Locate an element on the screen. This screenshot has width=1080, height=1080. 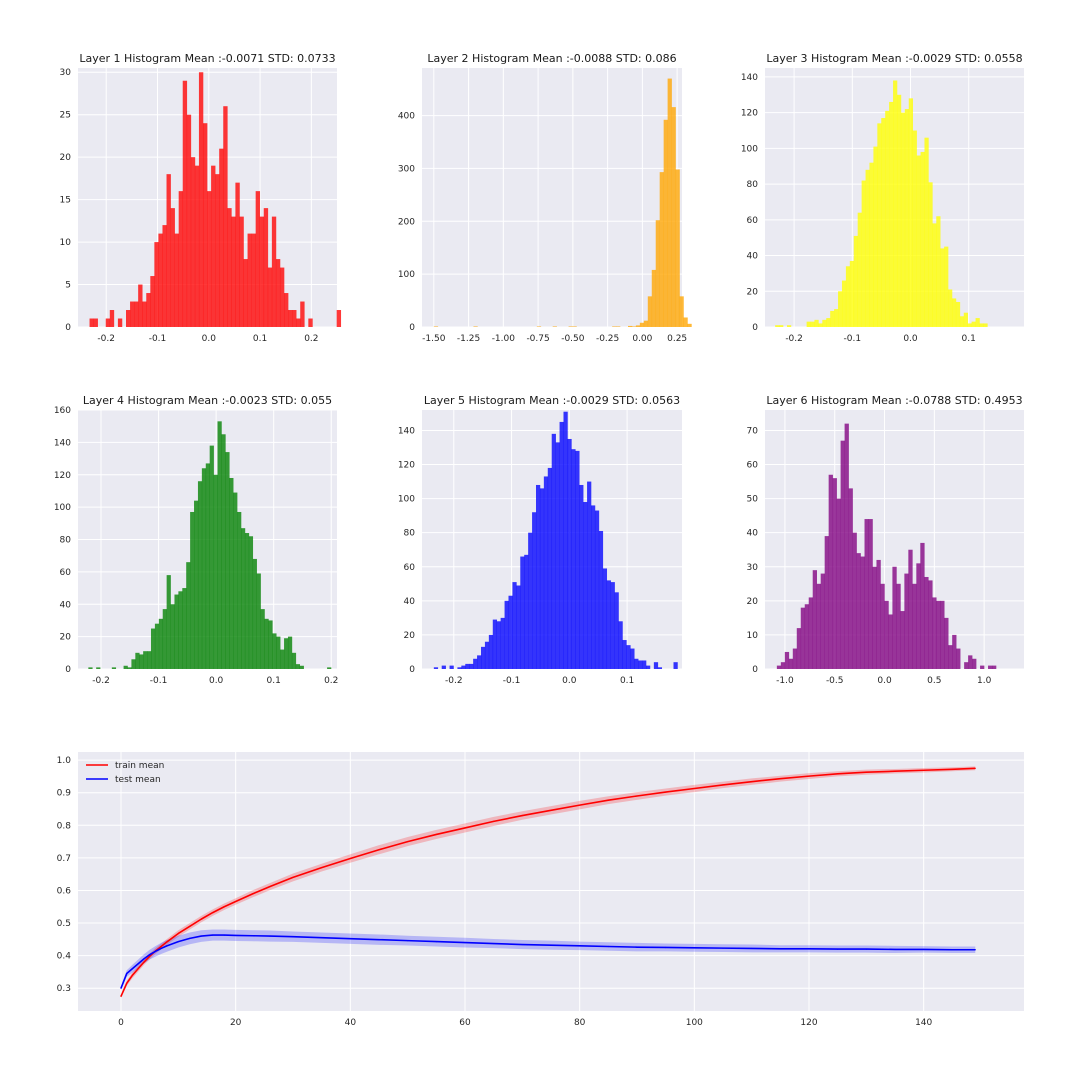
y-tick-label-4-2: 40 is located at coordinates (66, 605).